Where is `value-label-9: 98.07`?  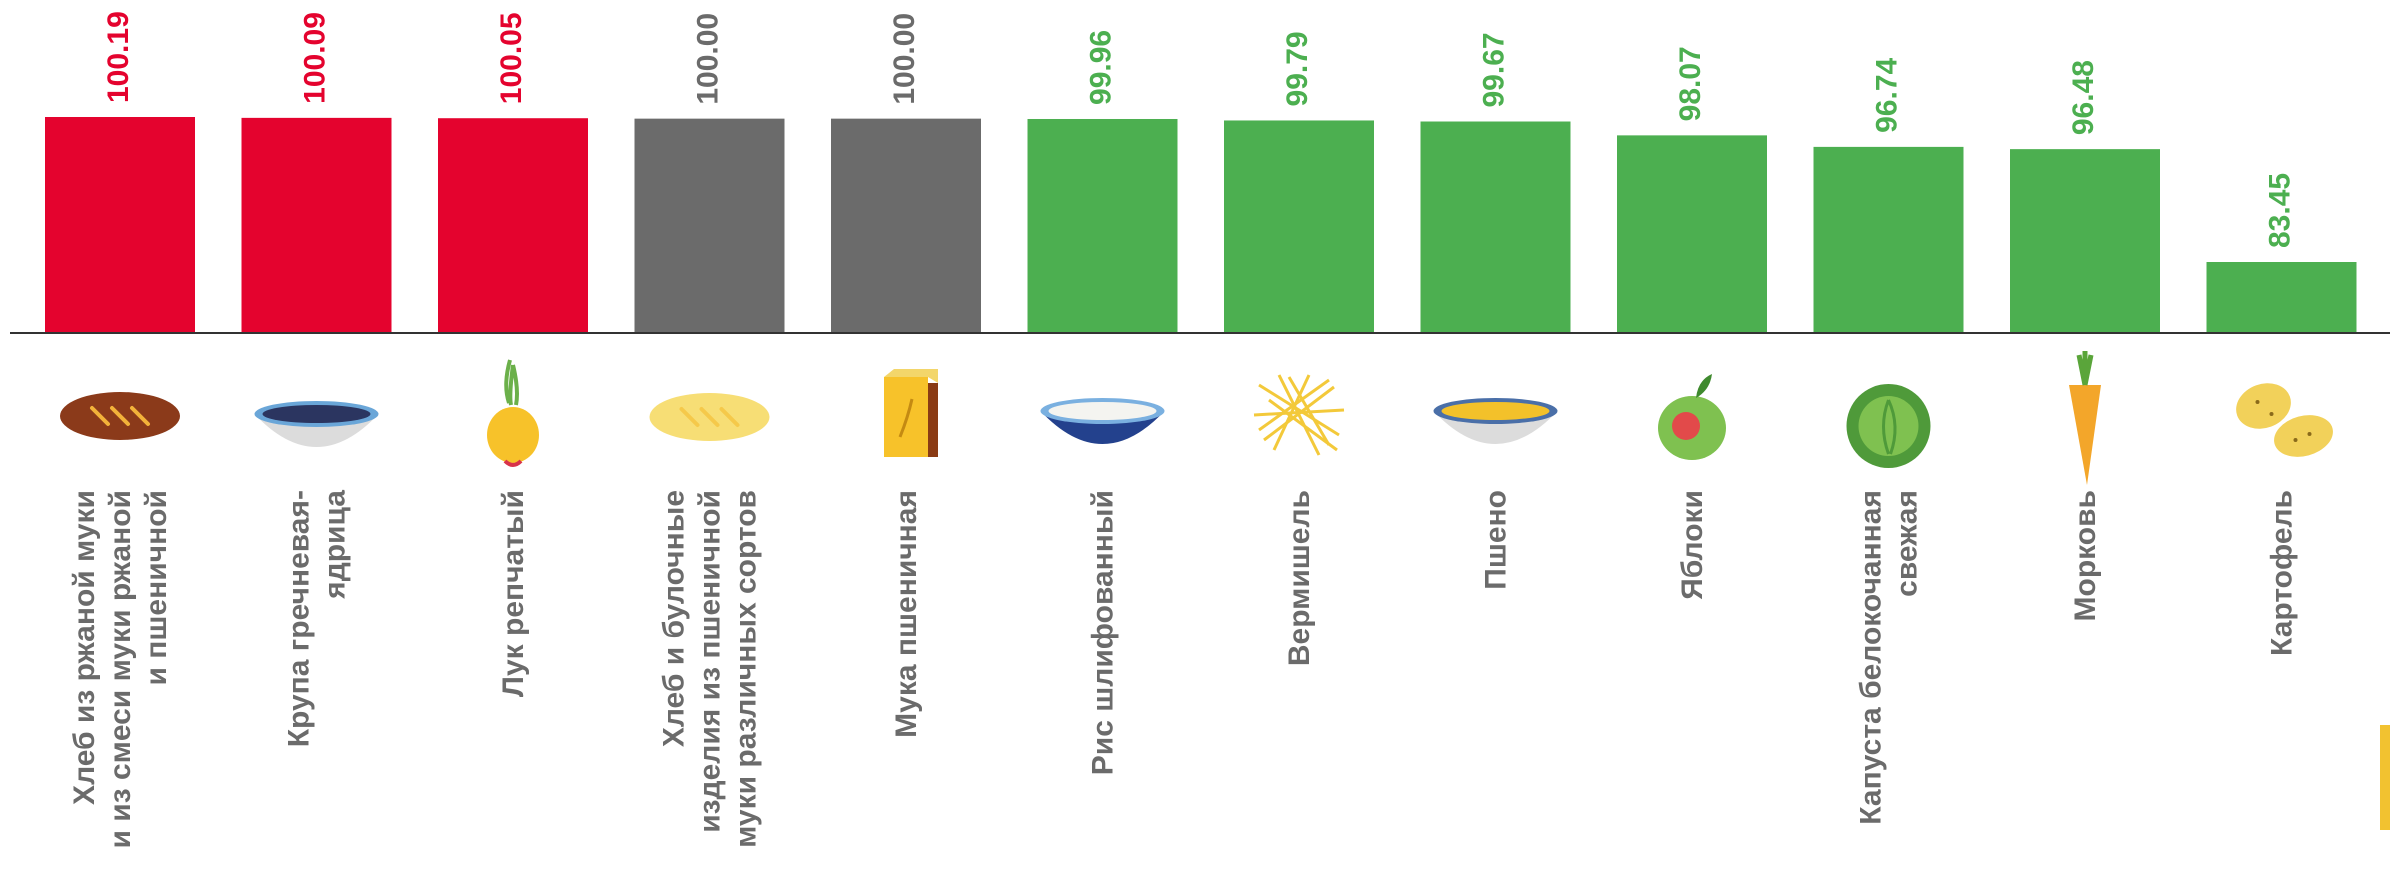 value-label-9: 98.07 is located at coordinates (1690, 83).